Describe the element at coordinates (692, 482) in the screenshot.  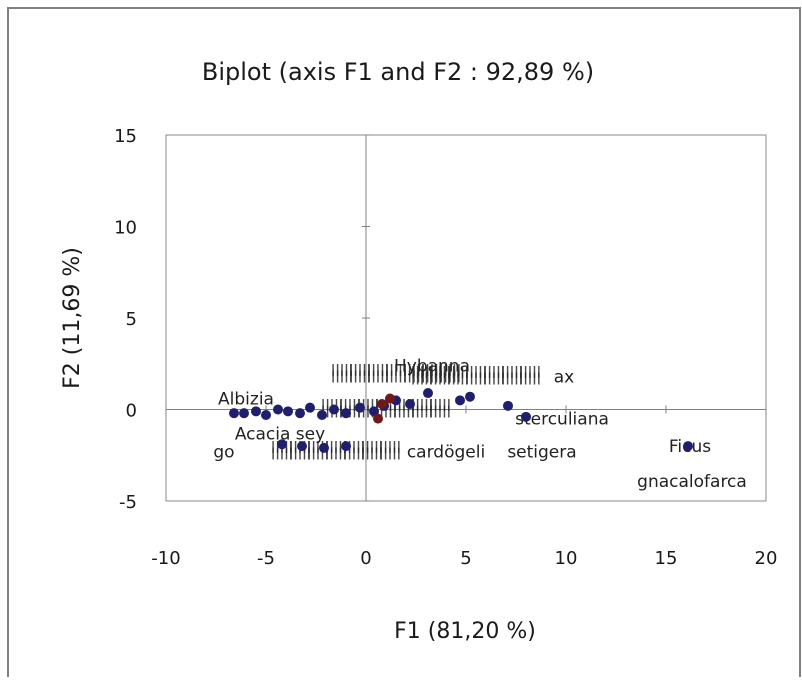
I see `point-label: gnacalofarca` at that location.